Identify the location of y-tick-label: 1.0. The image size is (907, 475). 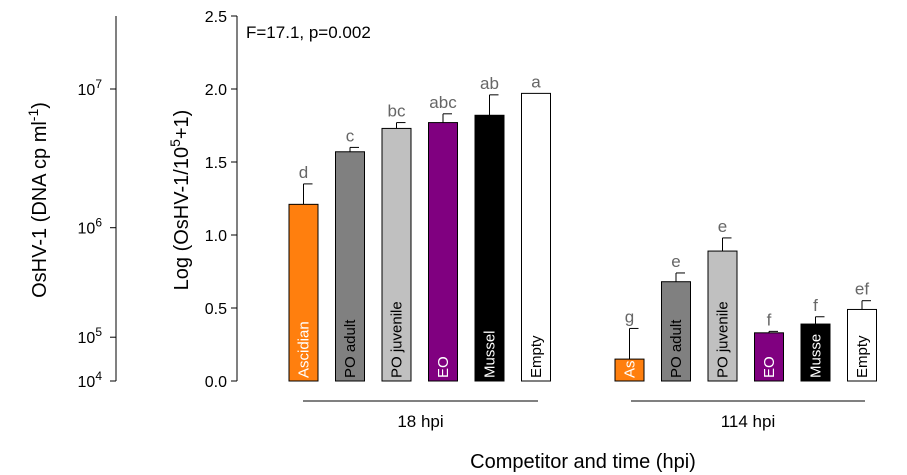
(216, 236).